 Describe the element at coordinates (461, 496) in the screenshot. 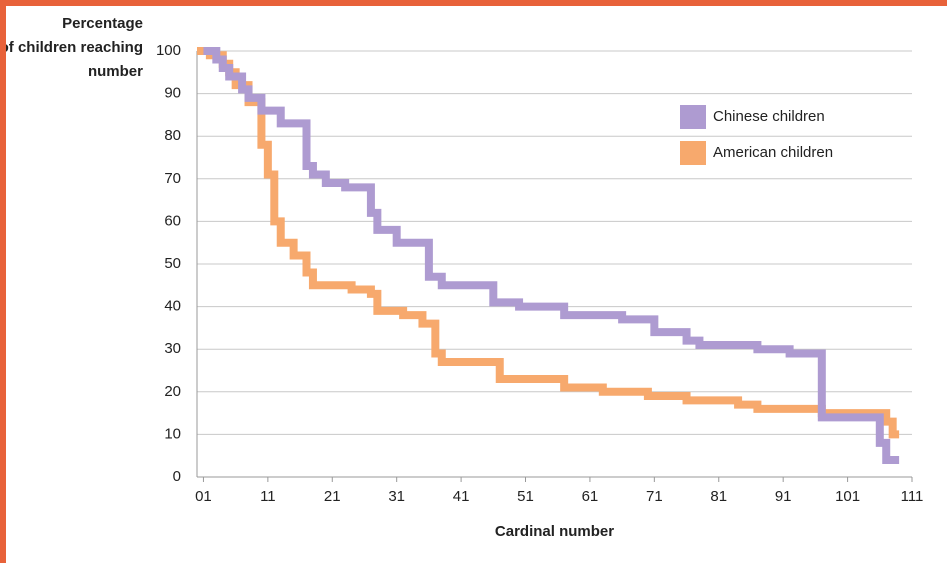

I see `x-tick-label: 41` at that location.